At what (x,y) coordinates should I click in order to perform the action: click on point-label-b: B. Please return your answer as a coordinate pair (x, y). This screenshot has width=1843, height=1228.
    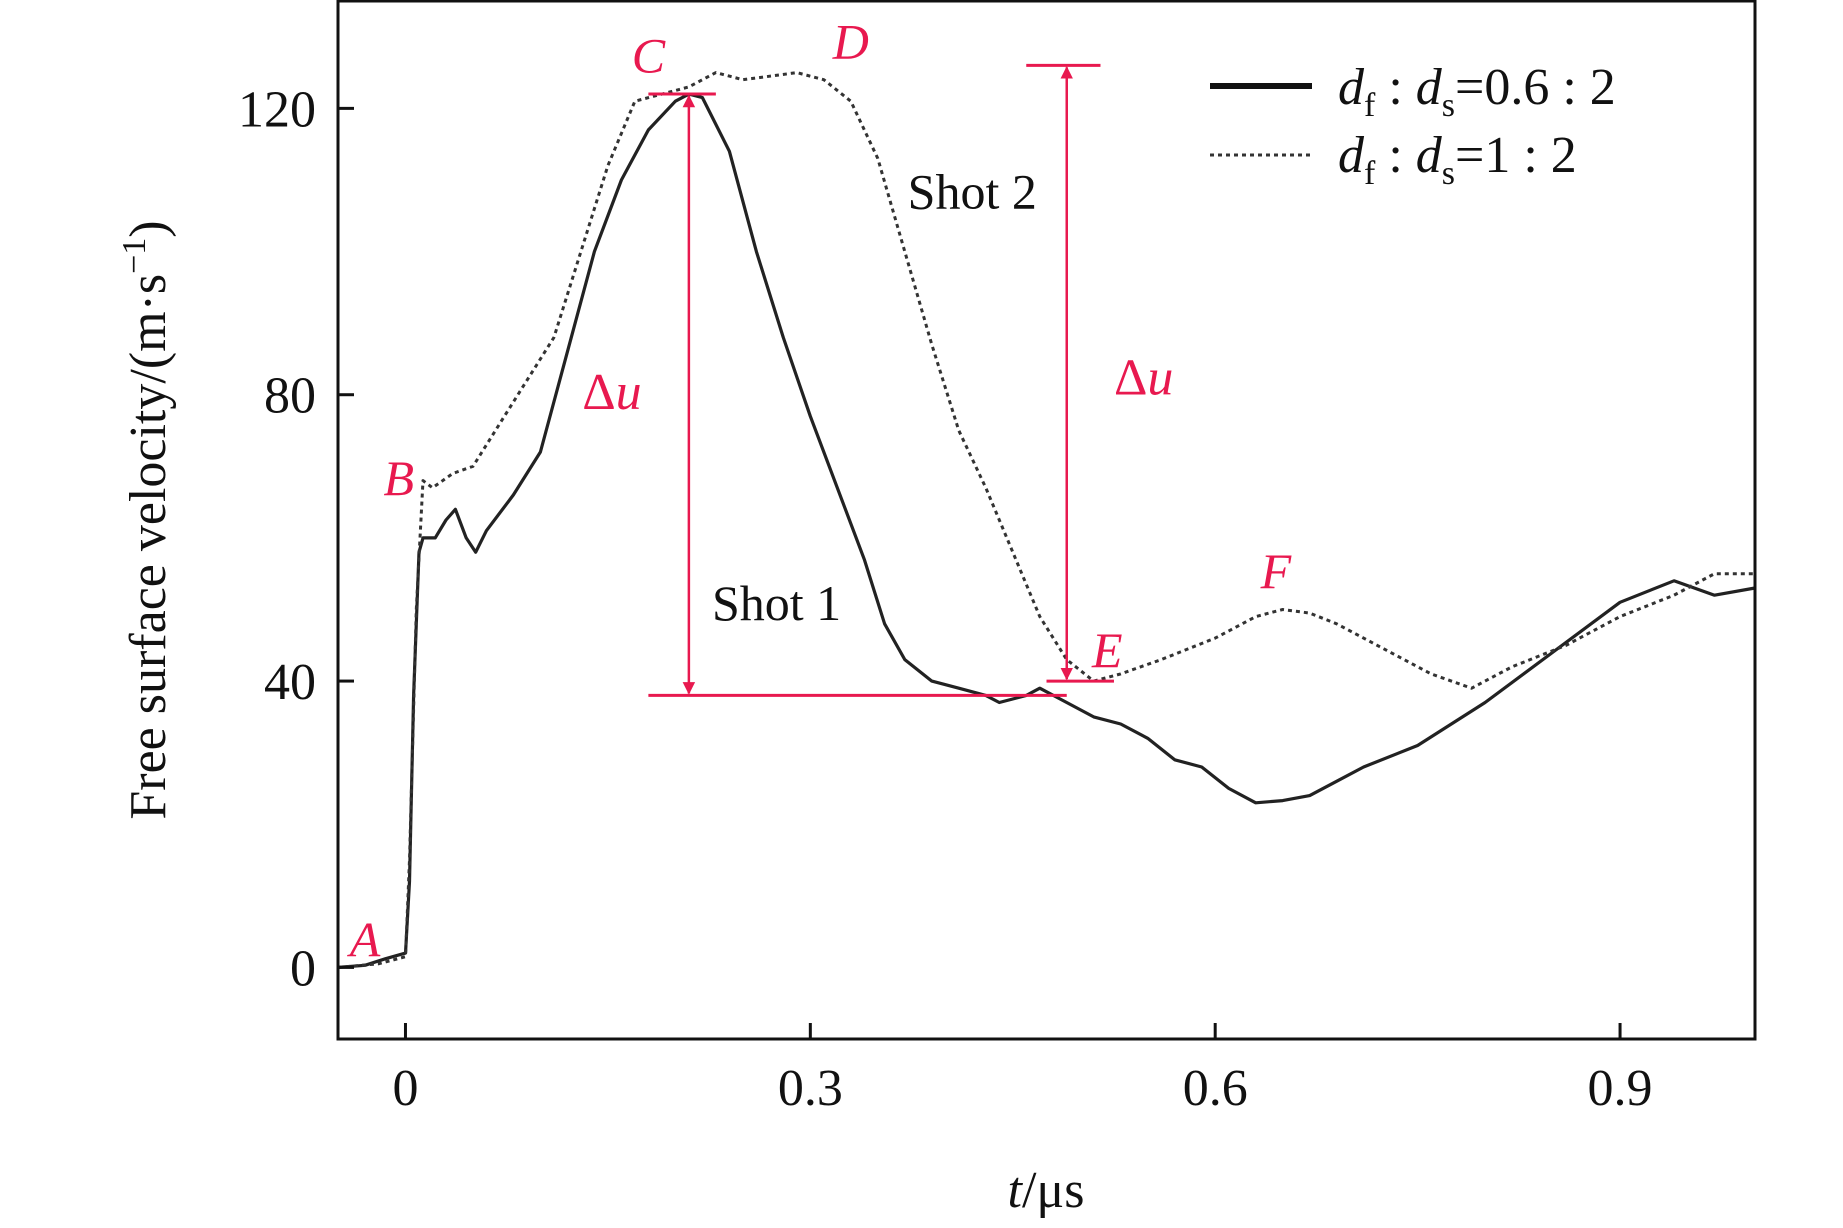
    Looking at the image, I should click on (398, 478).